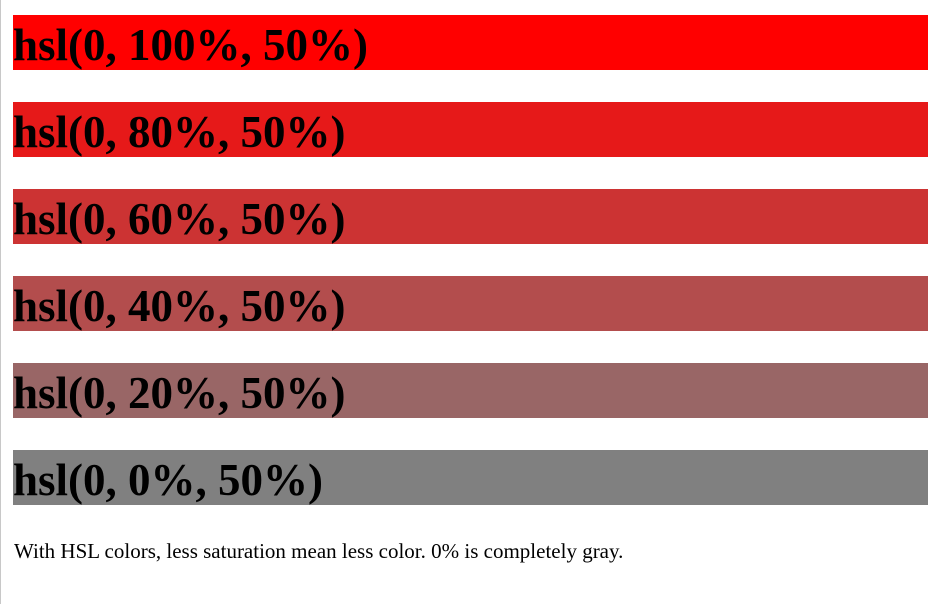  I want to click on swatch-saturation-40: hsl(0, 40%, 50%), so click(470, 303).